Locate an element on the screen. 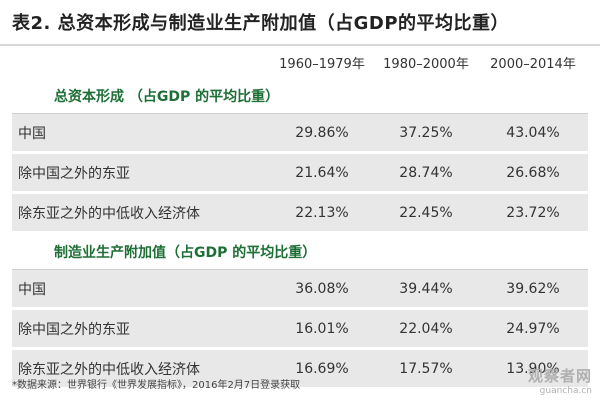 The width and height of the screenshot is (600, 400). header-cell-2000-2014: 2000–2014年 is located at coordinates (533, 62).